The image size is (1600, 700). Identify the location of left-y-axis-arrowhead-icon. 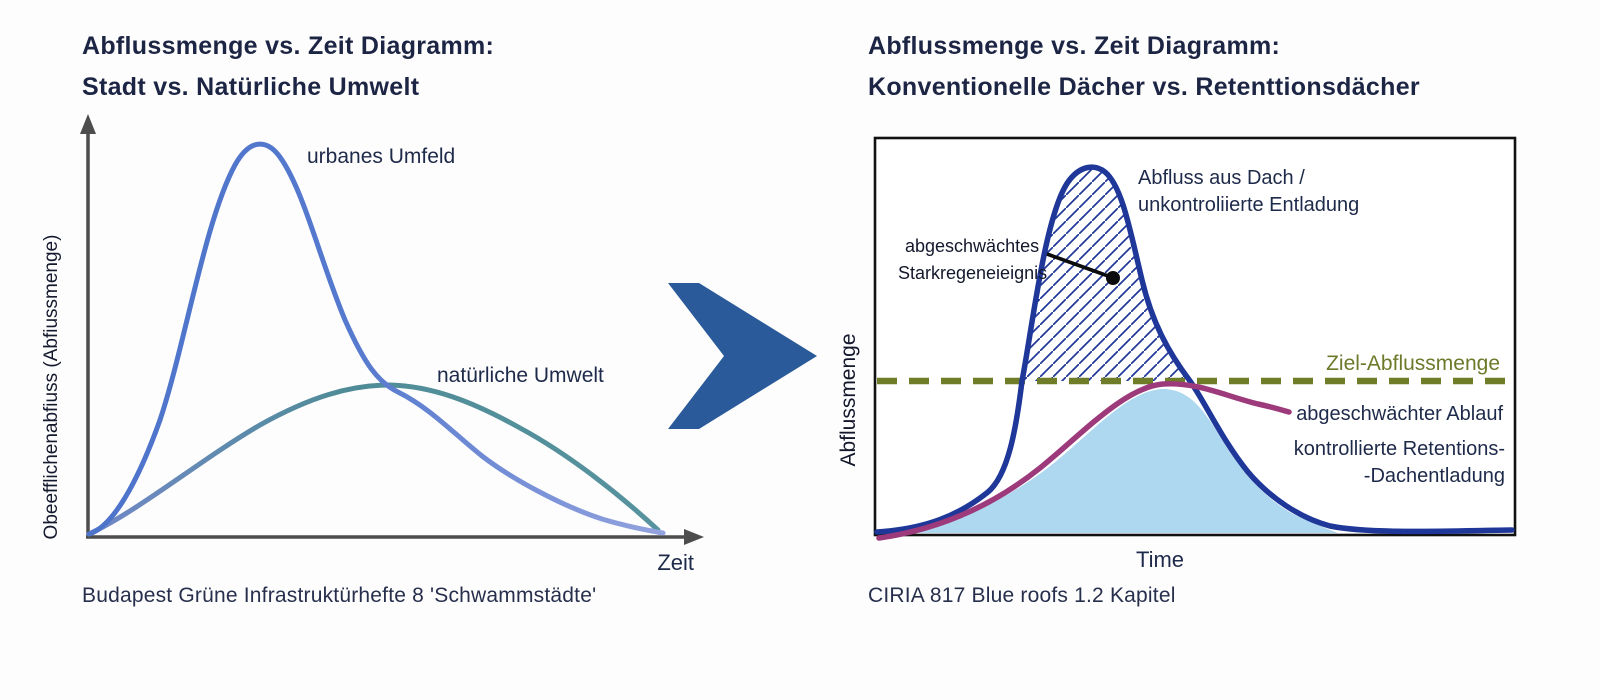
(88, 124).